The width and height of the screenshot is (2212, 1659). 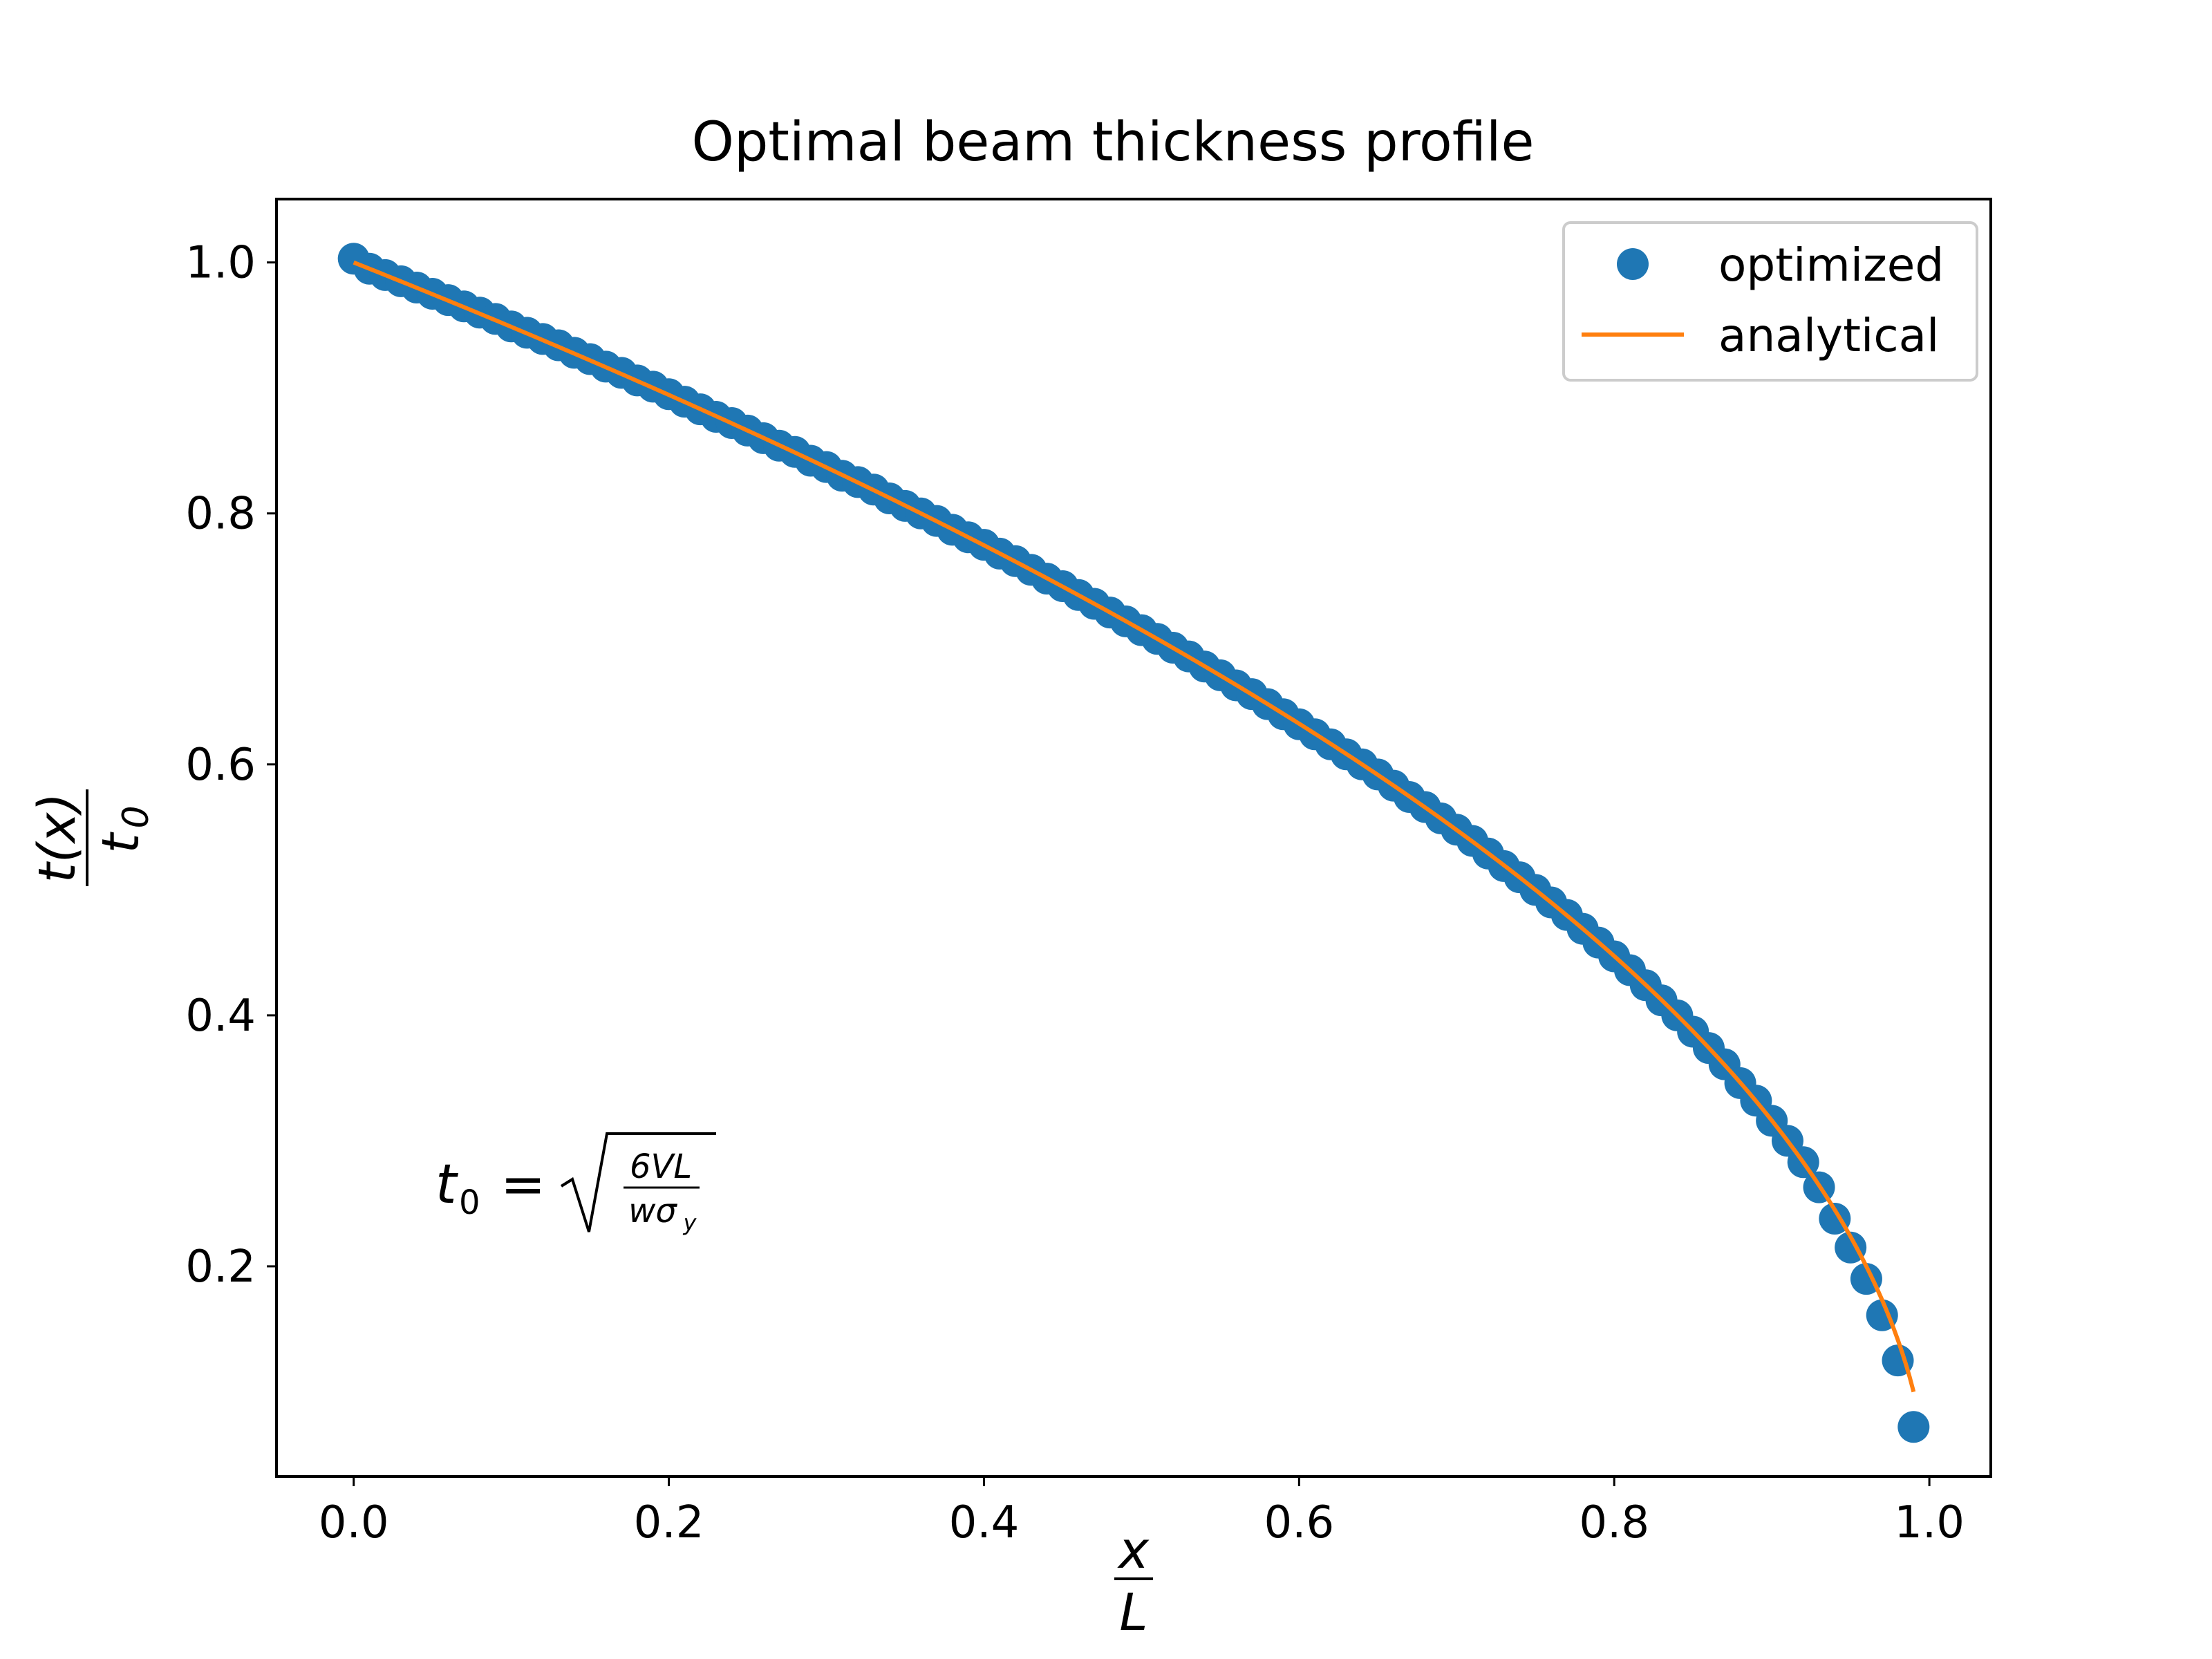 I want to click on y-label-numerator: t(x), so click(x=57, y=838).